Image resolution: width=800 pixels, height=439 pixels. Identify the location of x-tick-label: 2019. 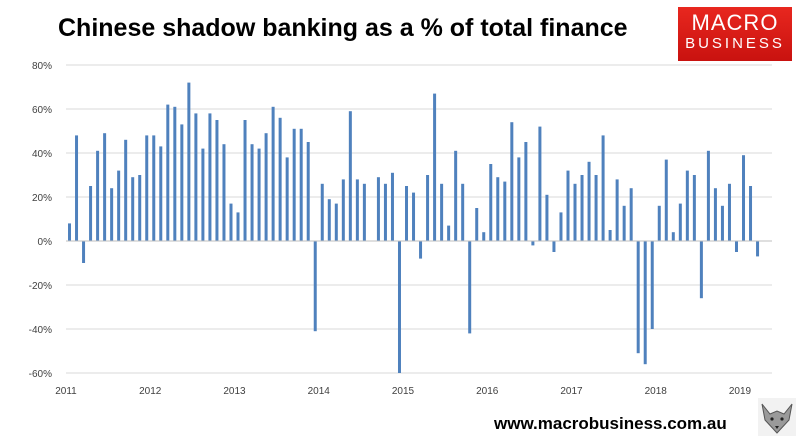
(740, 391).